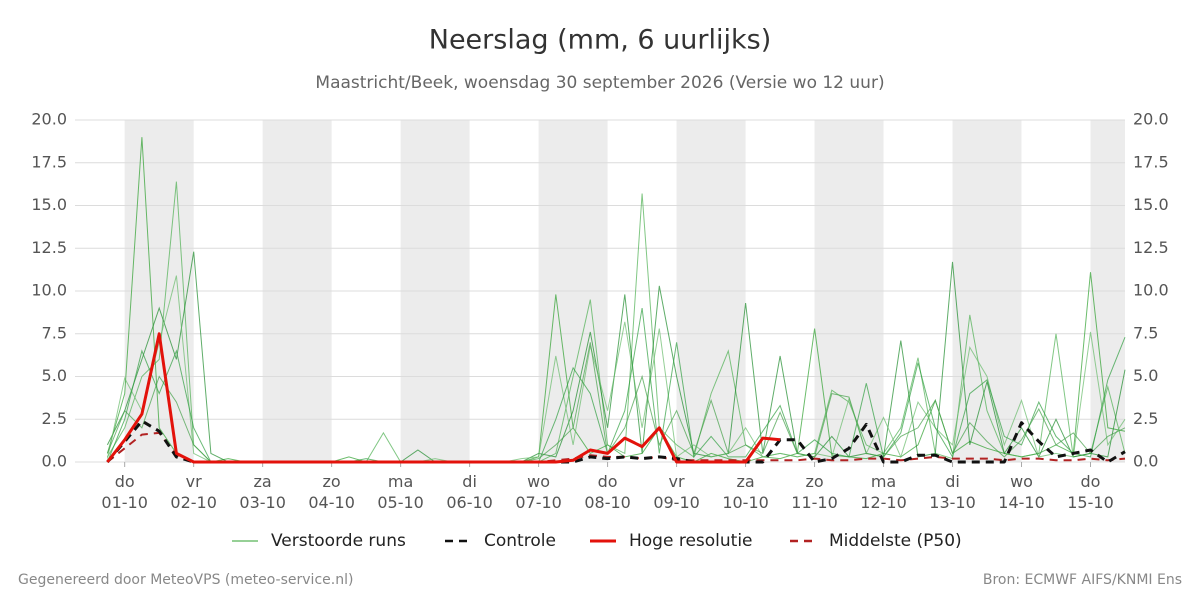 The height and width of the screenshot is (600, 1200). I want to click on legend-label: Controle, so click(520, 541).